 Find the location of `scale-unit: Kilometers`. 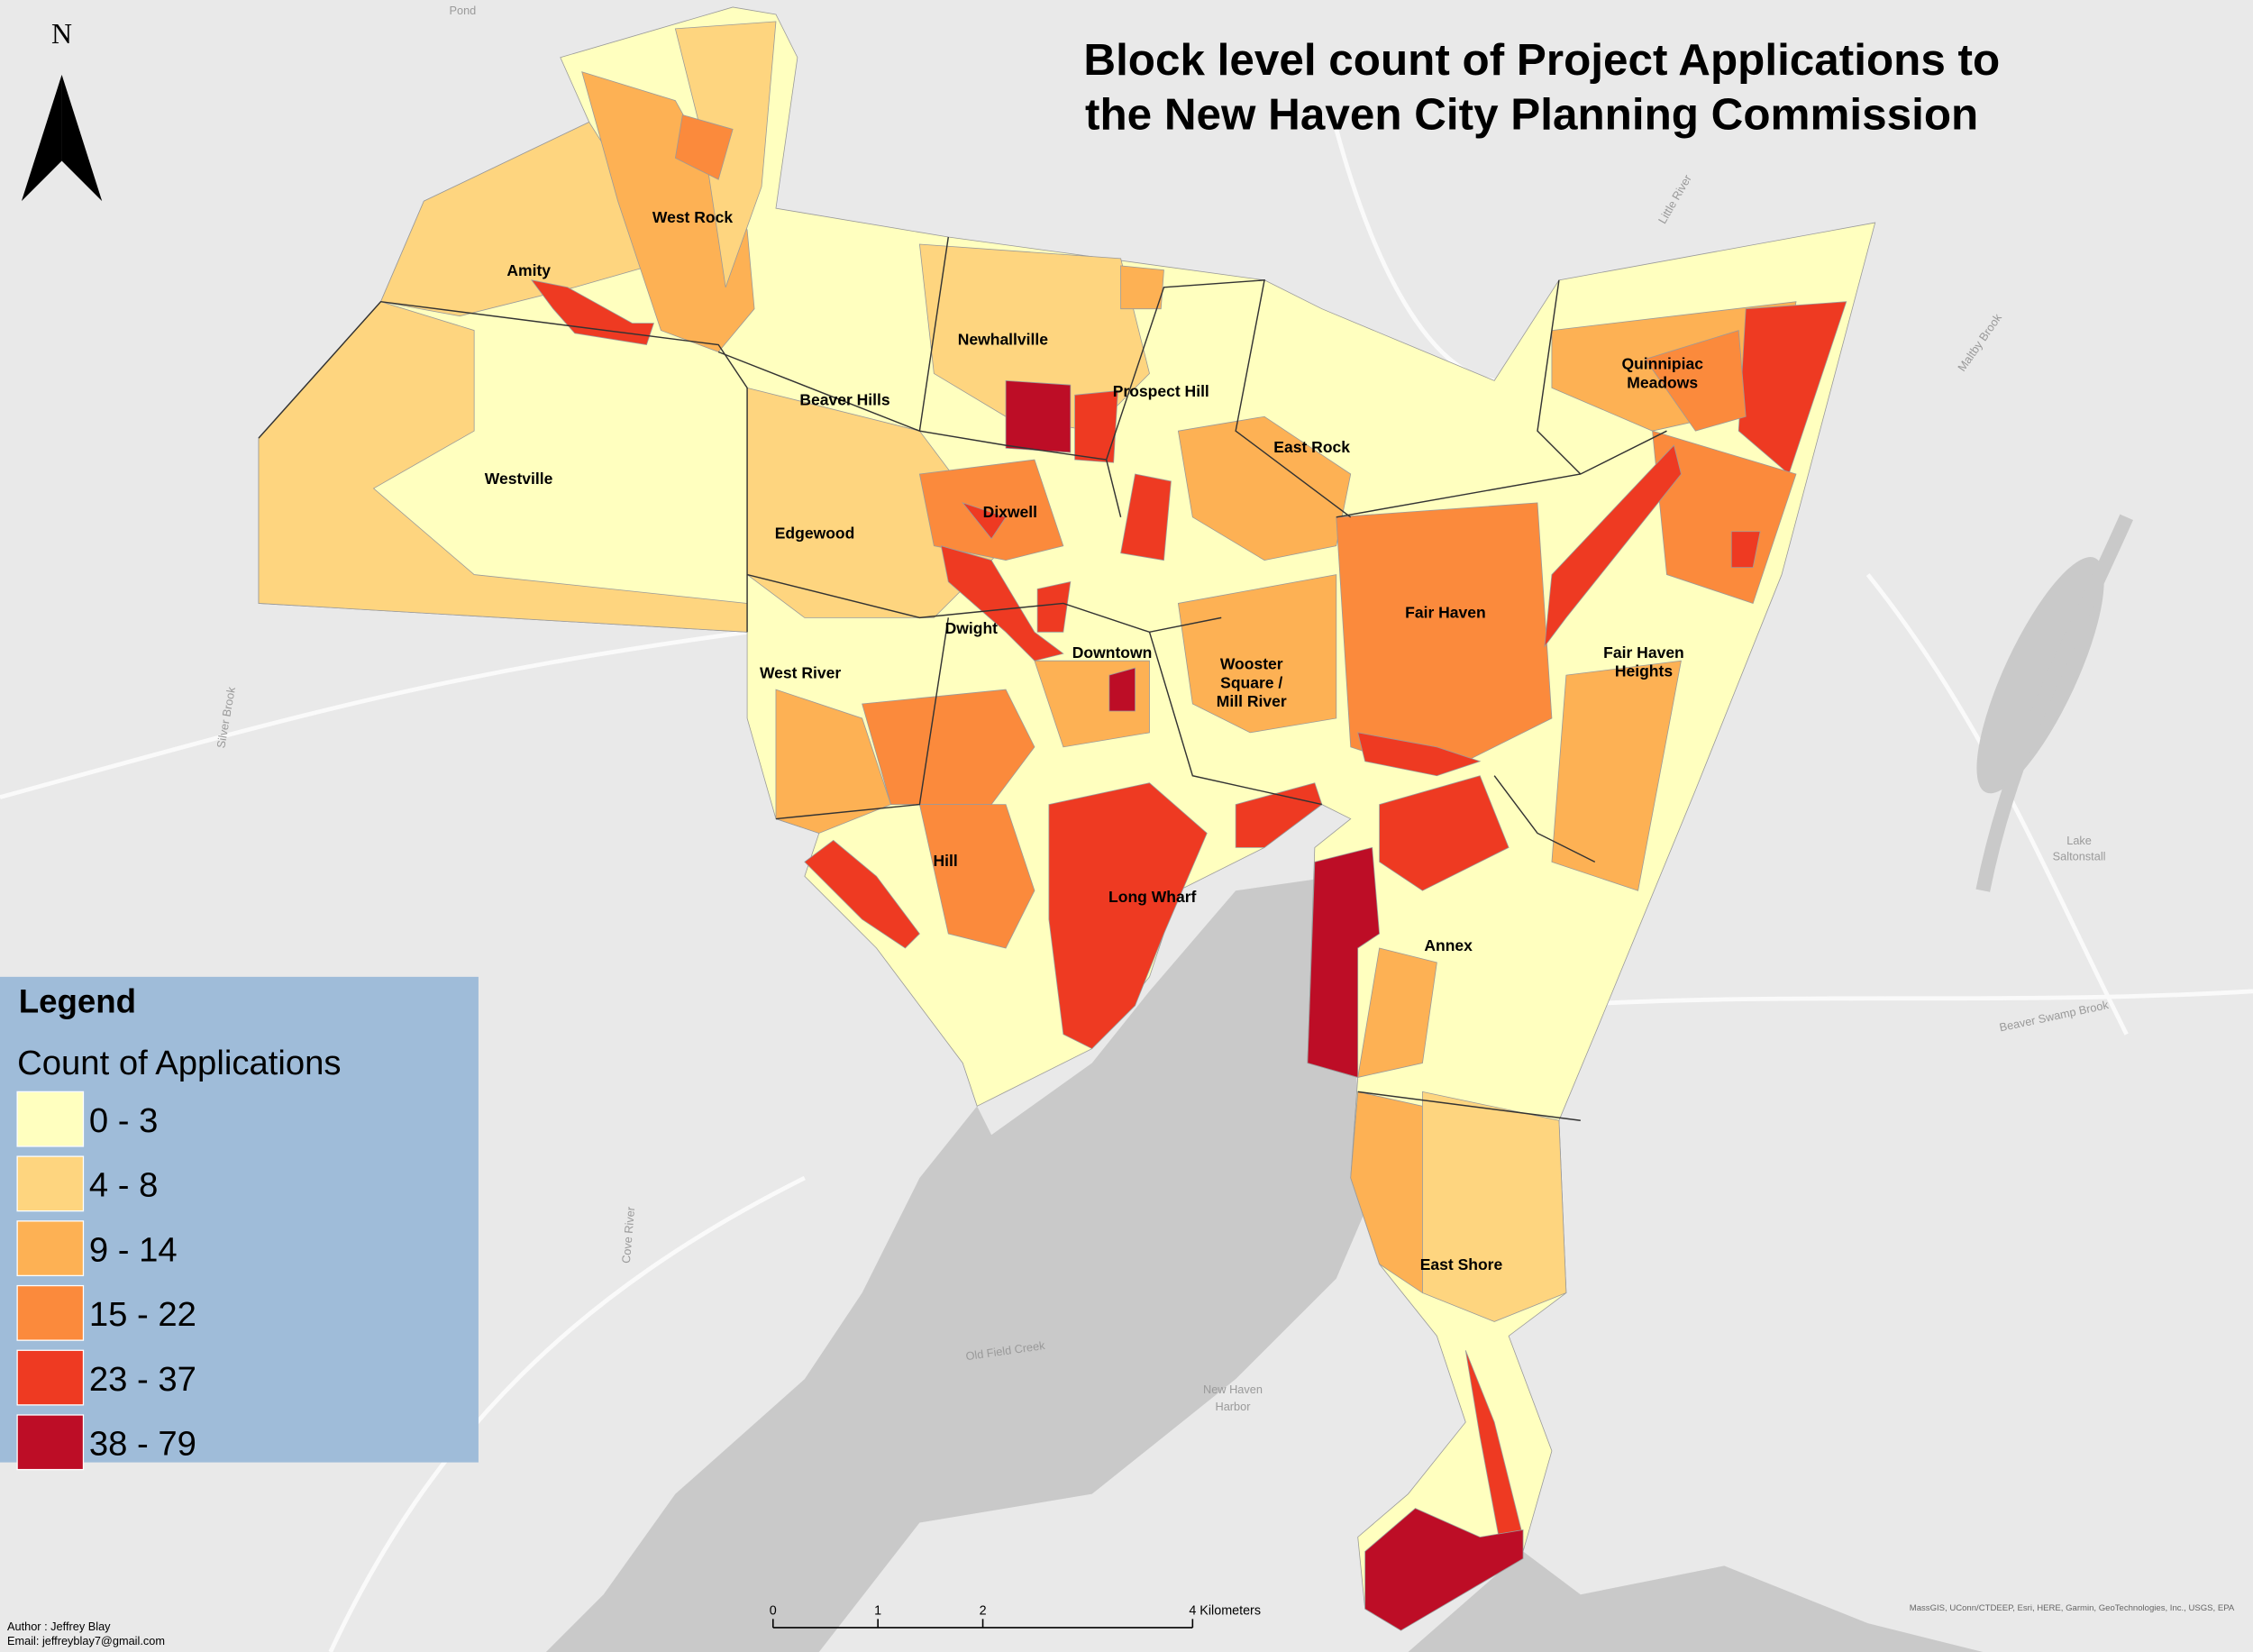

scale-unit: Kilometers is located at coordinates (1230, 1612).